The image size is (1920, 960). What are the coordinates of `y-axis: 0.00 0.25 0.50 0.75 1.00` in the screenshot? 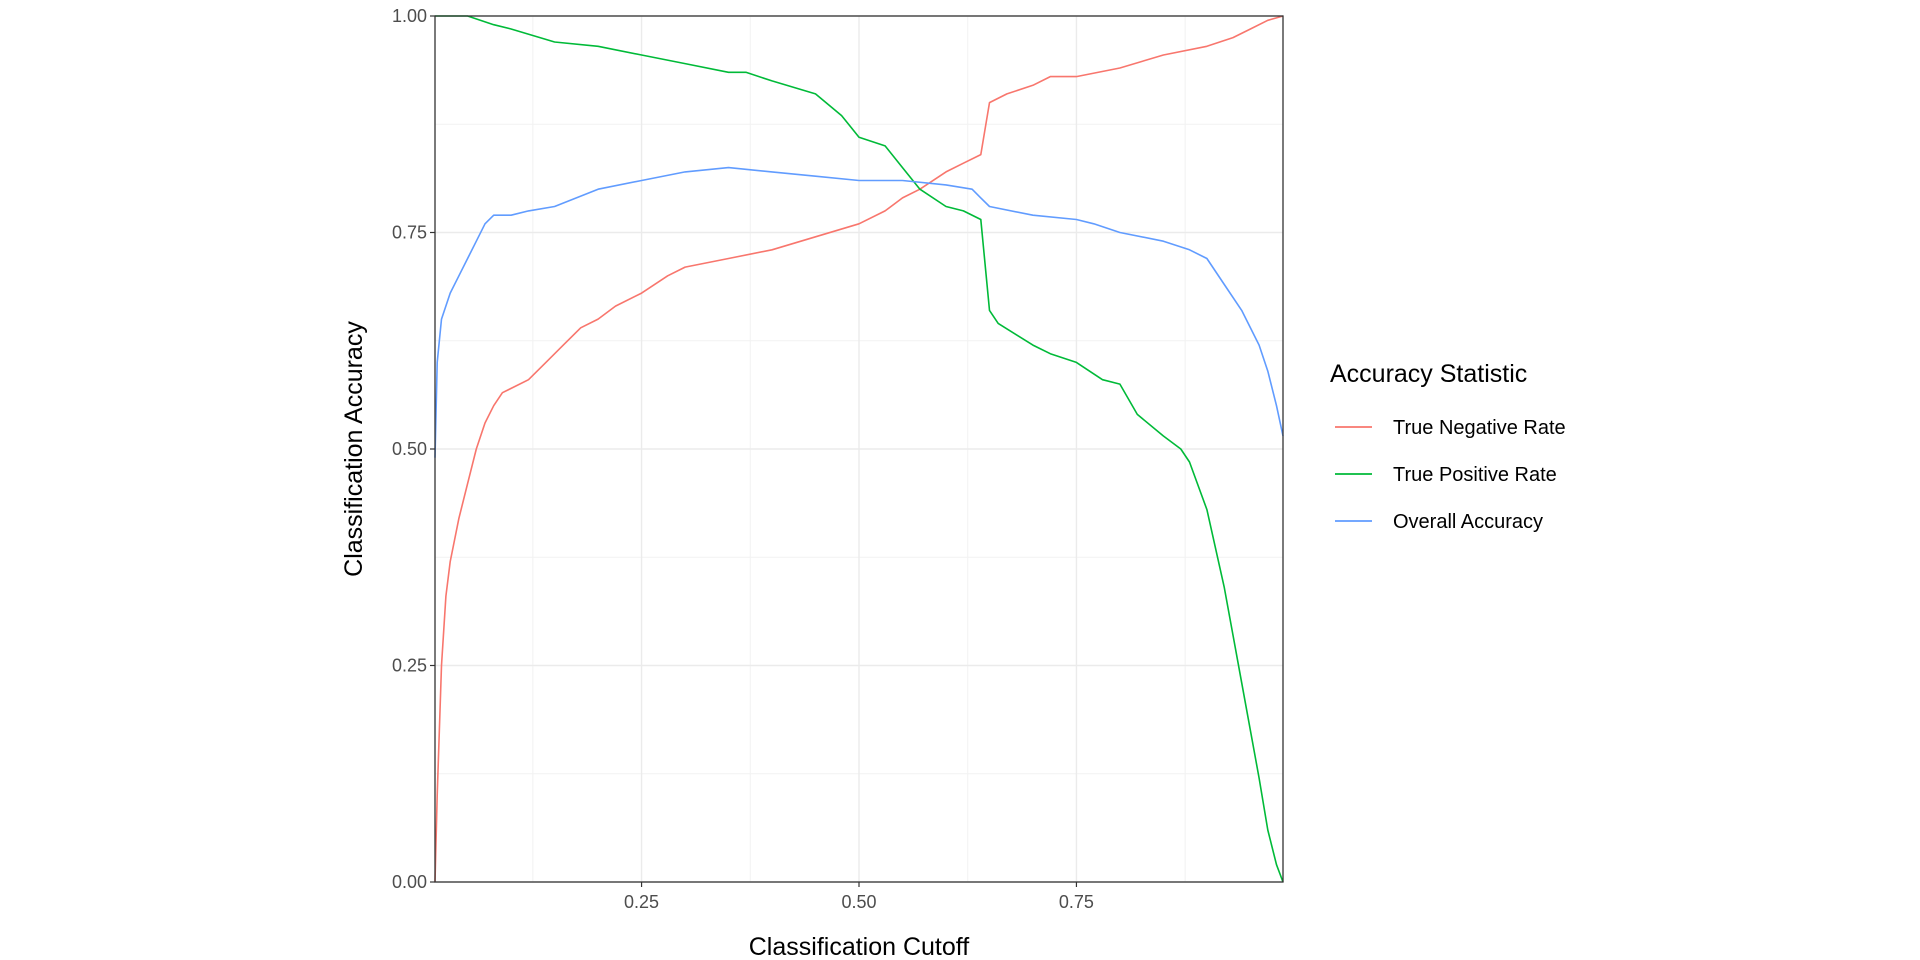 It's located at (413, 449).